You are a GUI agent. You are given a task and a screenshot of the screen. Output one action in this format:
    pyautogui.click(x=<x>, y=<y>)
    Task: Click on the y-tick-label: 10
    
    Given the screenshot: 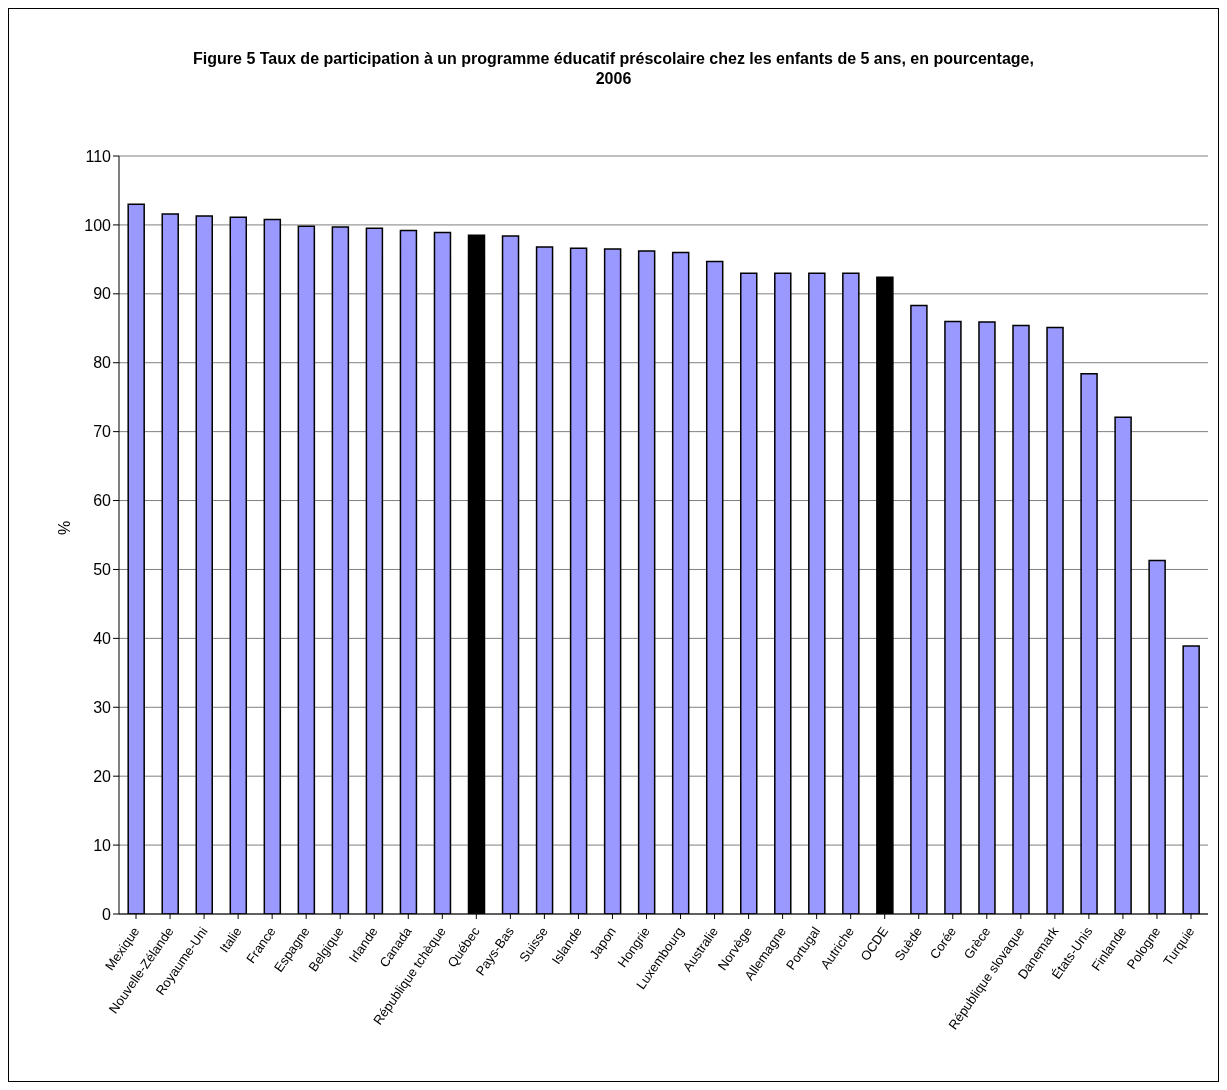 What is the action you would take?
    pyautogui.click(x=102, y=845)
    